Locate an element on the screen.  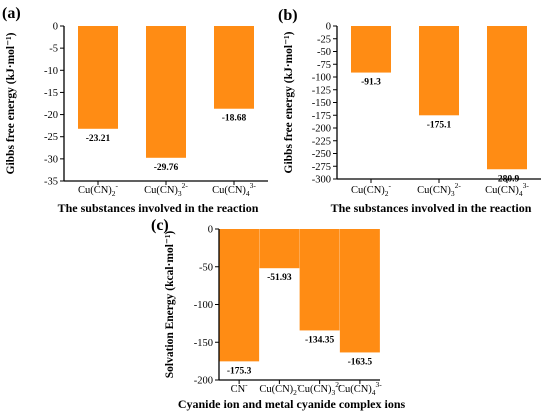
y-tick-label: -125 is located at coordinates (321, 90).